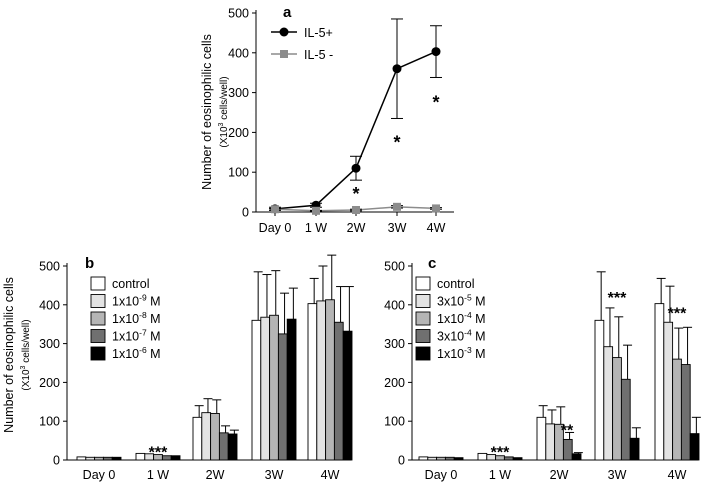  What do you see at coordinates (677, 475) in the screenshot?
I see `panel-c-x-tick-label: 4W` at bounding box center [677, 475].